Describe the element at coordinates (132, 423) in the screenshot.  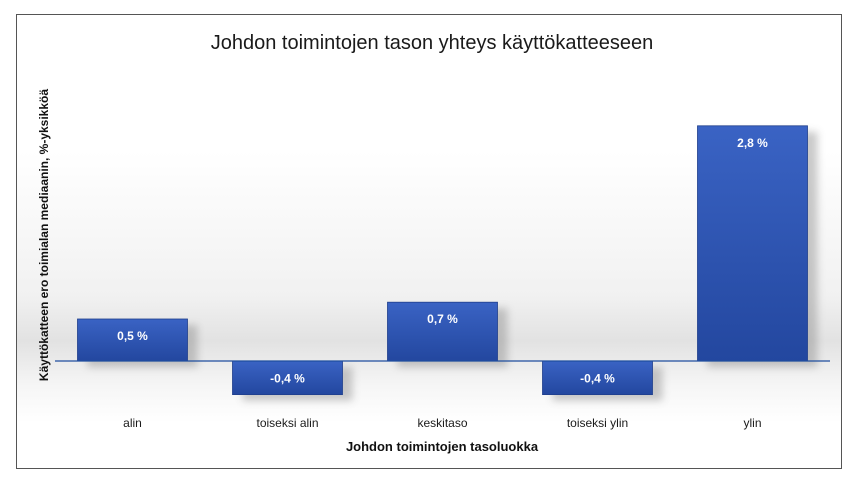
I see `category-label-1: alin` at that location.